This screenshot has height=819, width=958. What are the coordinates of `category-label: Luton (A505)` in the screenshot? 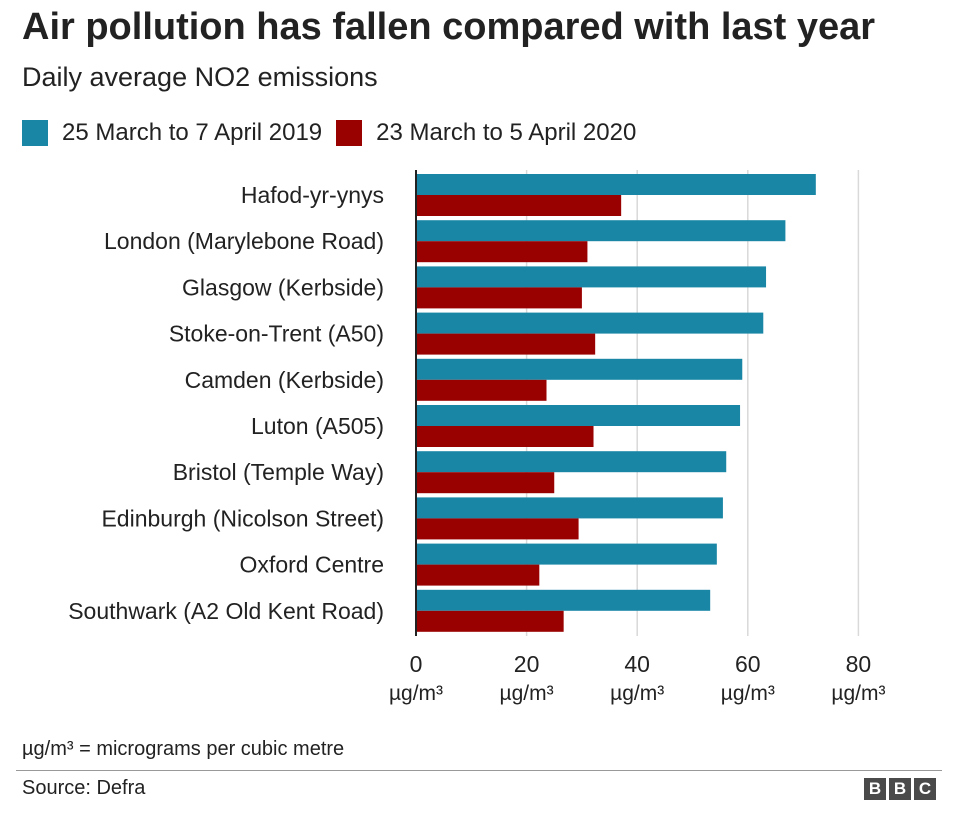 It's located at (317, 426).